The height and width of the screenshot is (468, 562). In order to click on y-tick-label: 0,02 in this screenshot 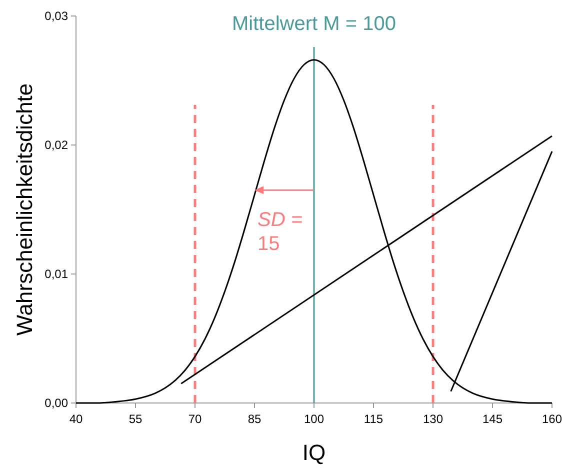, I will do `click(56, 145)`.